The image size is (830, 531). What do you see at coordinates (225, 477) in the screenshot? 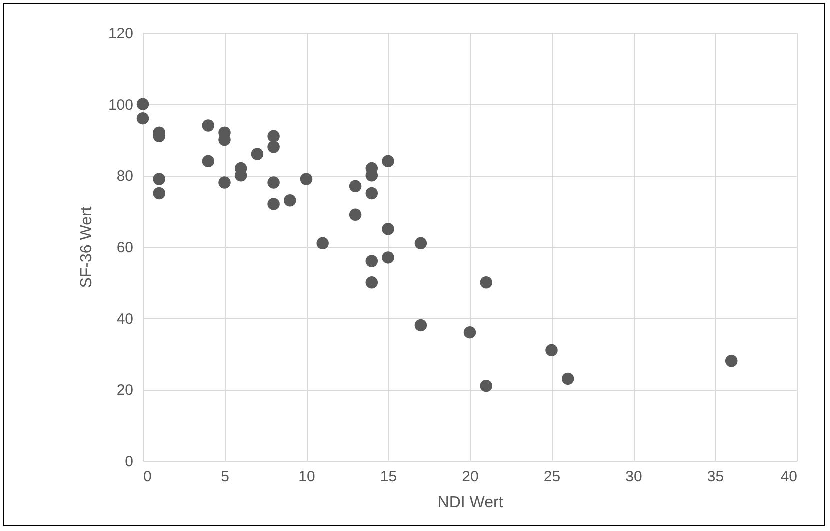
I see `x-tick-label: 5` at bounding box center [225, 477].